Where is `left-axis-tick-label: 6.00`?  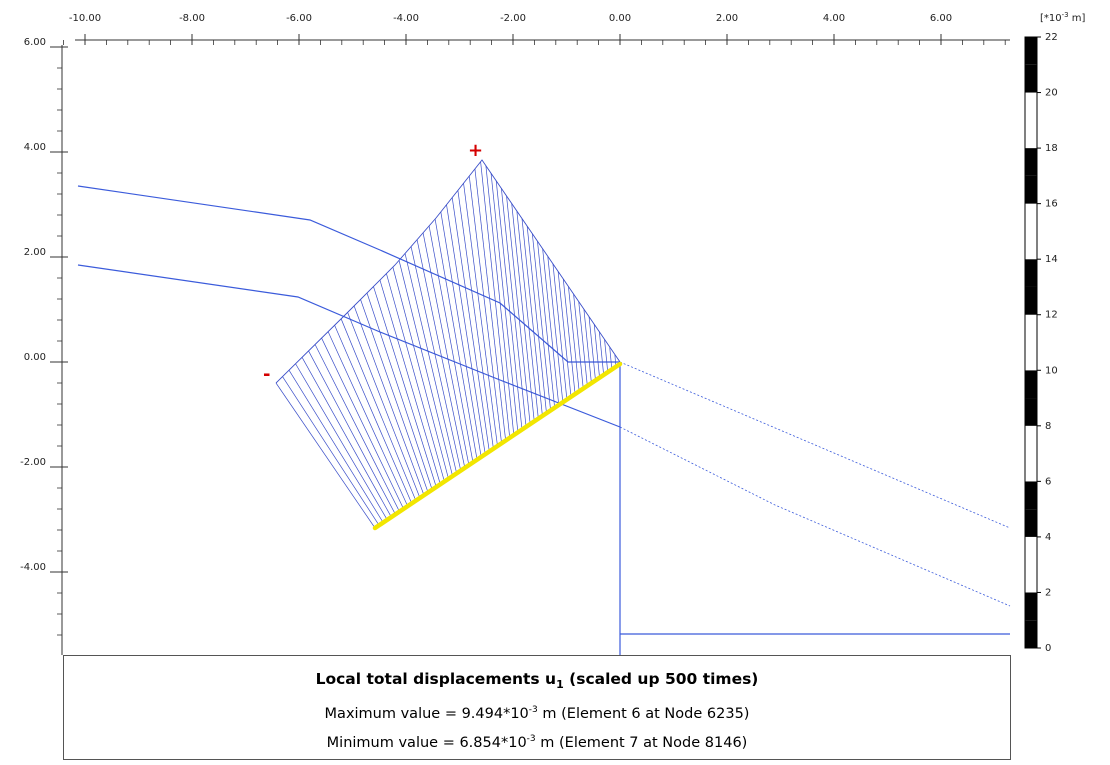 left-axis-tick-label: 6.00 is located at coordinates (35, 42).